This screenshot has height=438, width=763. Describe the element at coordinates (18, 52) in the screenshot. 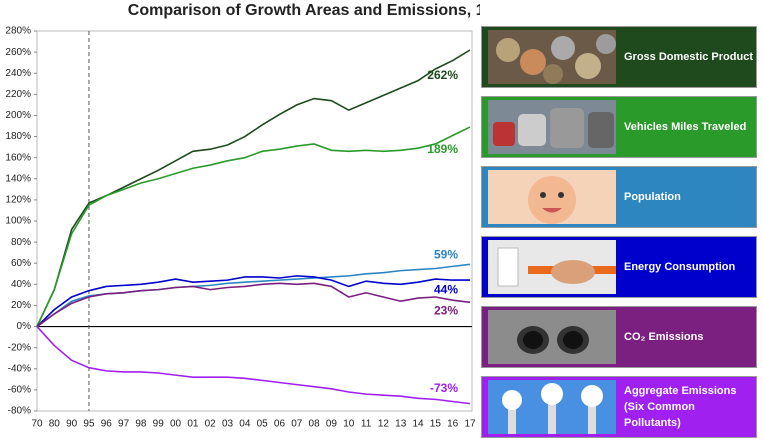

I see `y-tick-label: 260%` at that location.